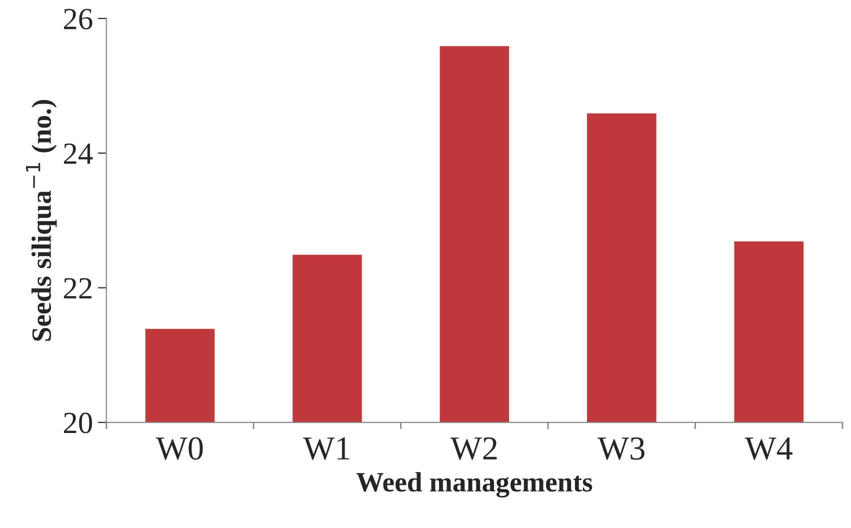 The width and height of the screenshot is (851, 528). What do you see at coordinates (41, 220) in the screenshot?
I see `y-axis-title: Seeds siliqua$^{−1}$ (no.)` at bounding box center [41, 220].